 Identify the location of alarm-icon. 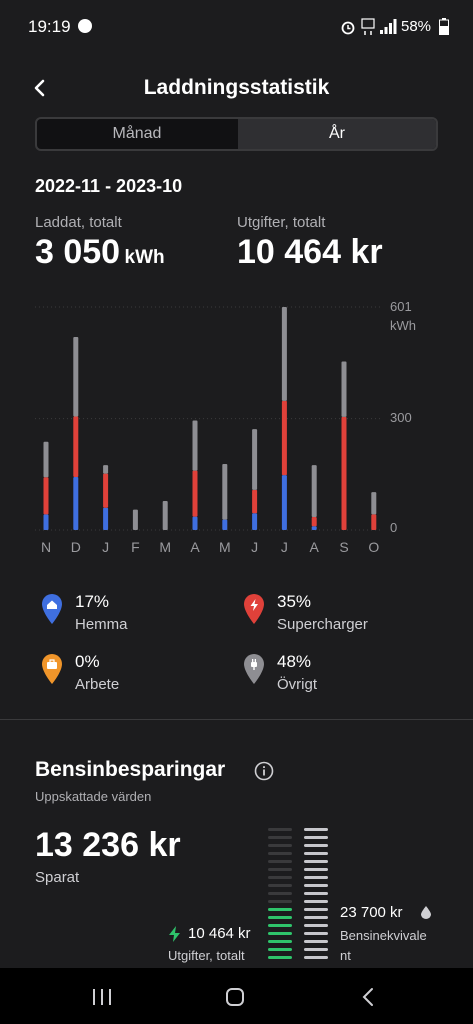
(348, 28).